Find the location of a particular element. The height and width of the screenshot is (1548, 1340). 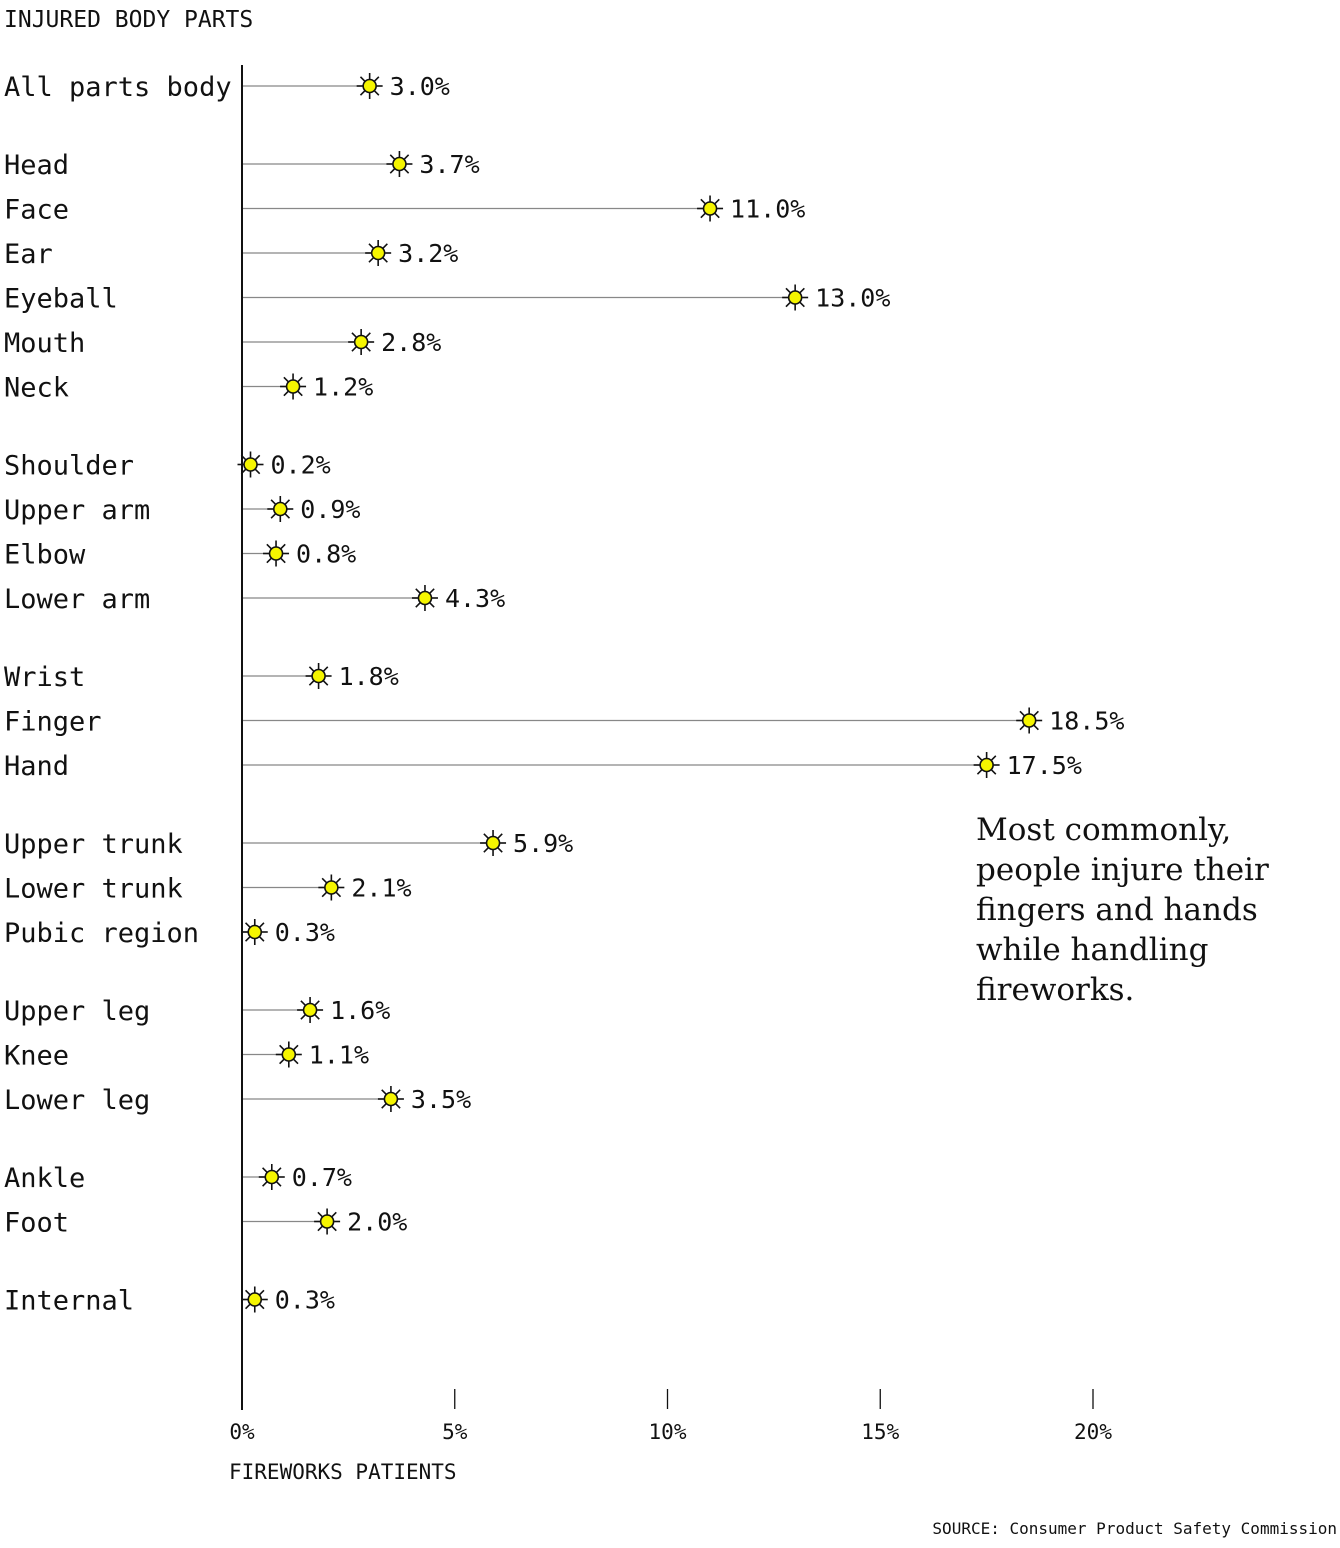

value-label: 2.1% is located at coordinates (381, 888).